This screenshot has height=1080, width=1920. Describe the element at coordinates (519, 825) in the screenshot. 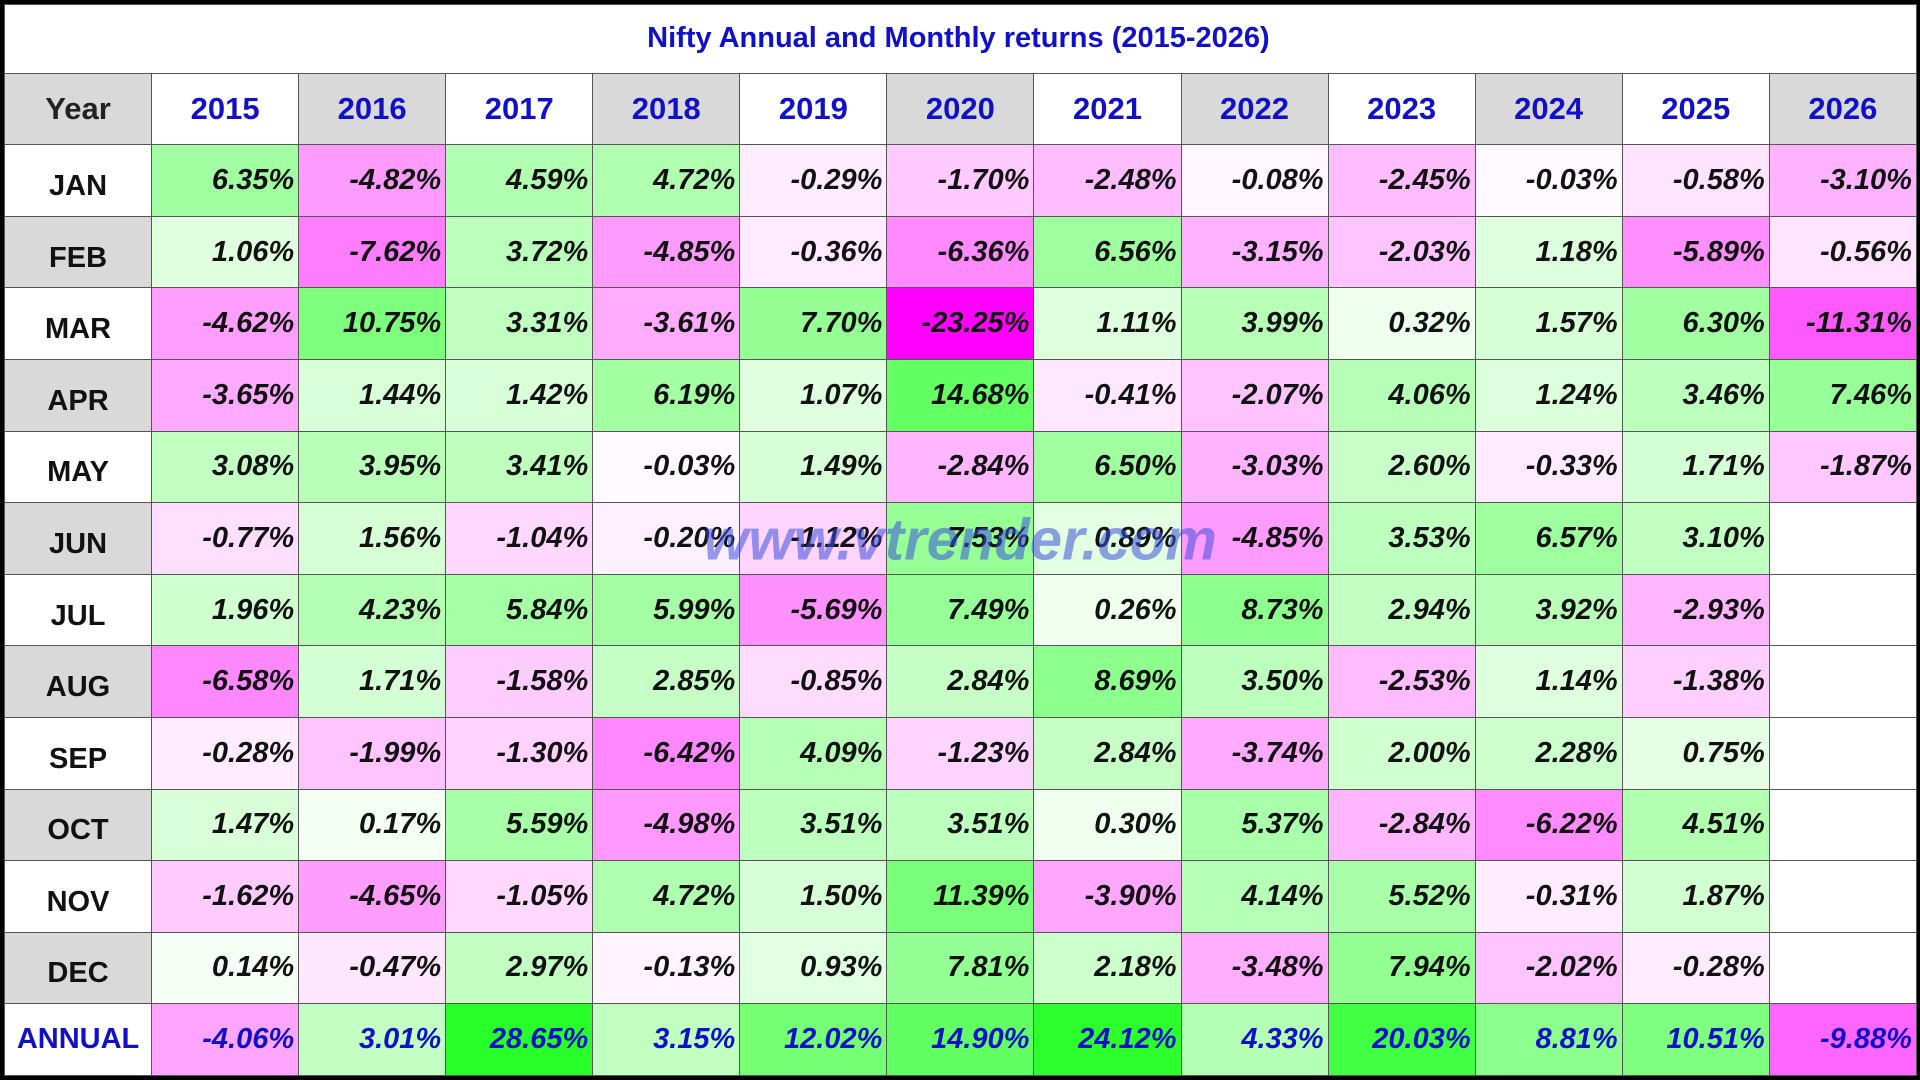

I see `return-cell: 5.59%` at that location.